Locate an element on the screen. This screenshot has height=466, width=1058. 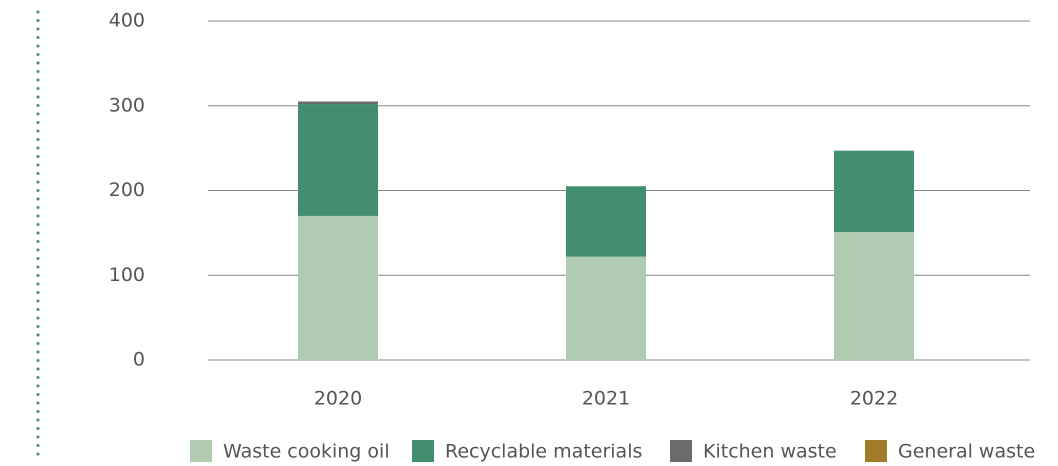
legend-label: General waste is located at coordinates (966, 452).